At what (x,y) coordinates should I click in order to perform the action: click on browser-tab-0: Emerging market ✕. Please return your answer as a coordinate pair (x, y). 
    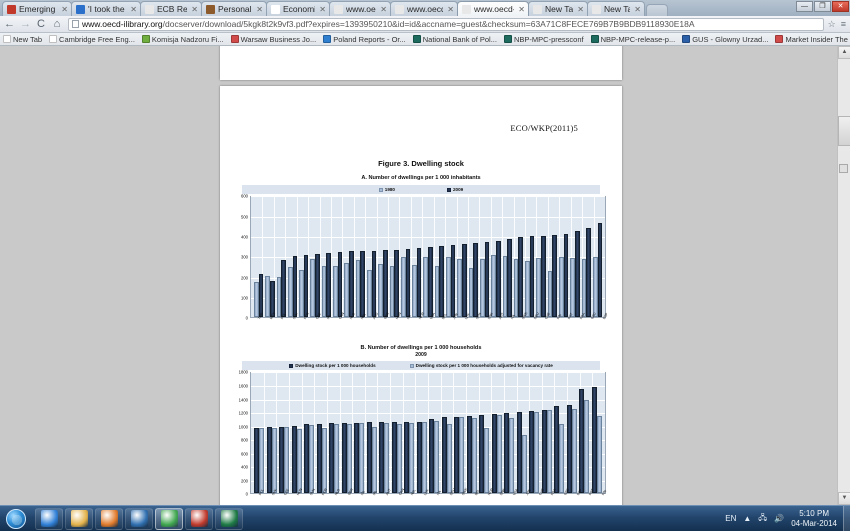
    Looking at the image, I should click on (37, 8).